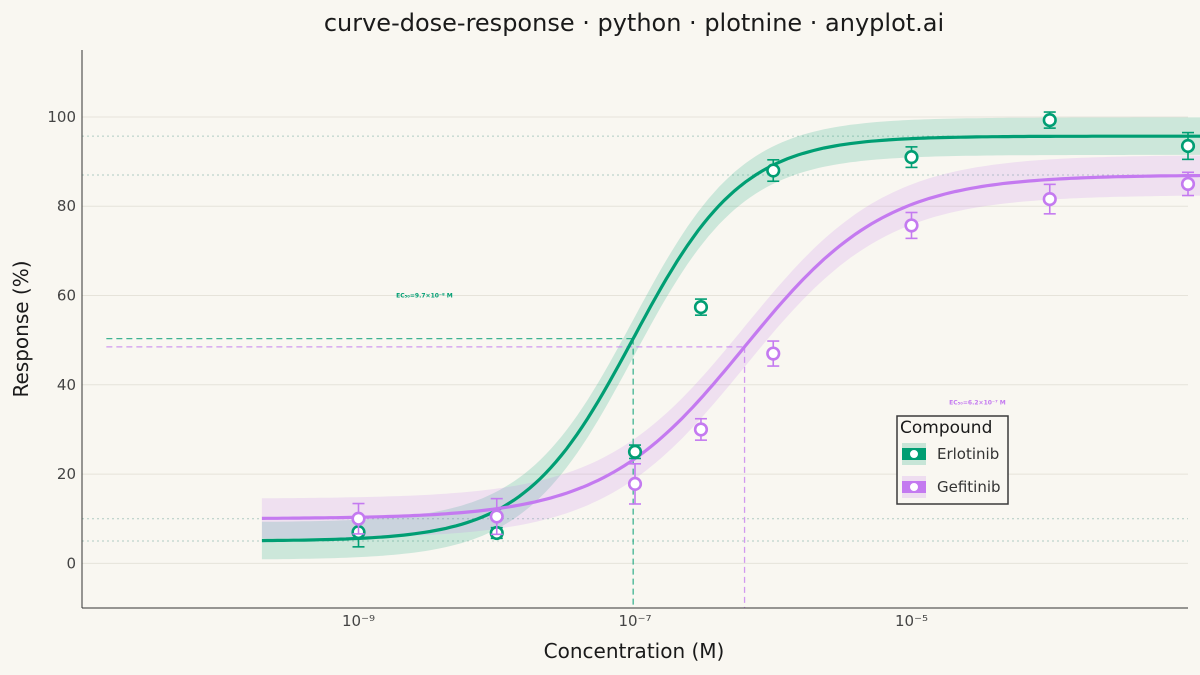 The height and width of the screenshot is (675, 1200). What do you see at coordinates (969, 487) in the screenshot?
I see `legend-label: Gefitinib` at bounding box center [969, 487].